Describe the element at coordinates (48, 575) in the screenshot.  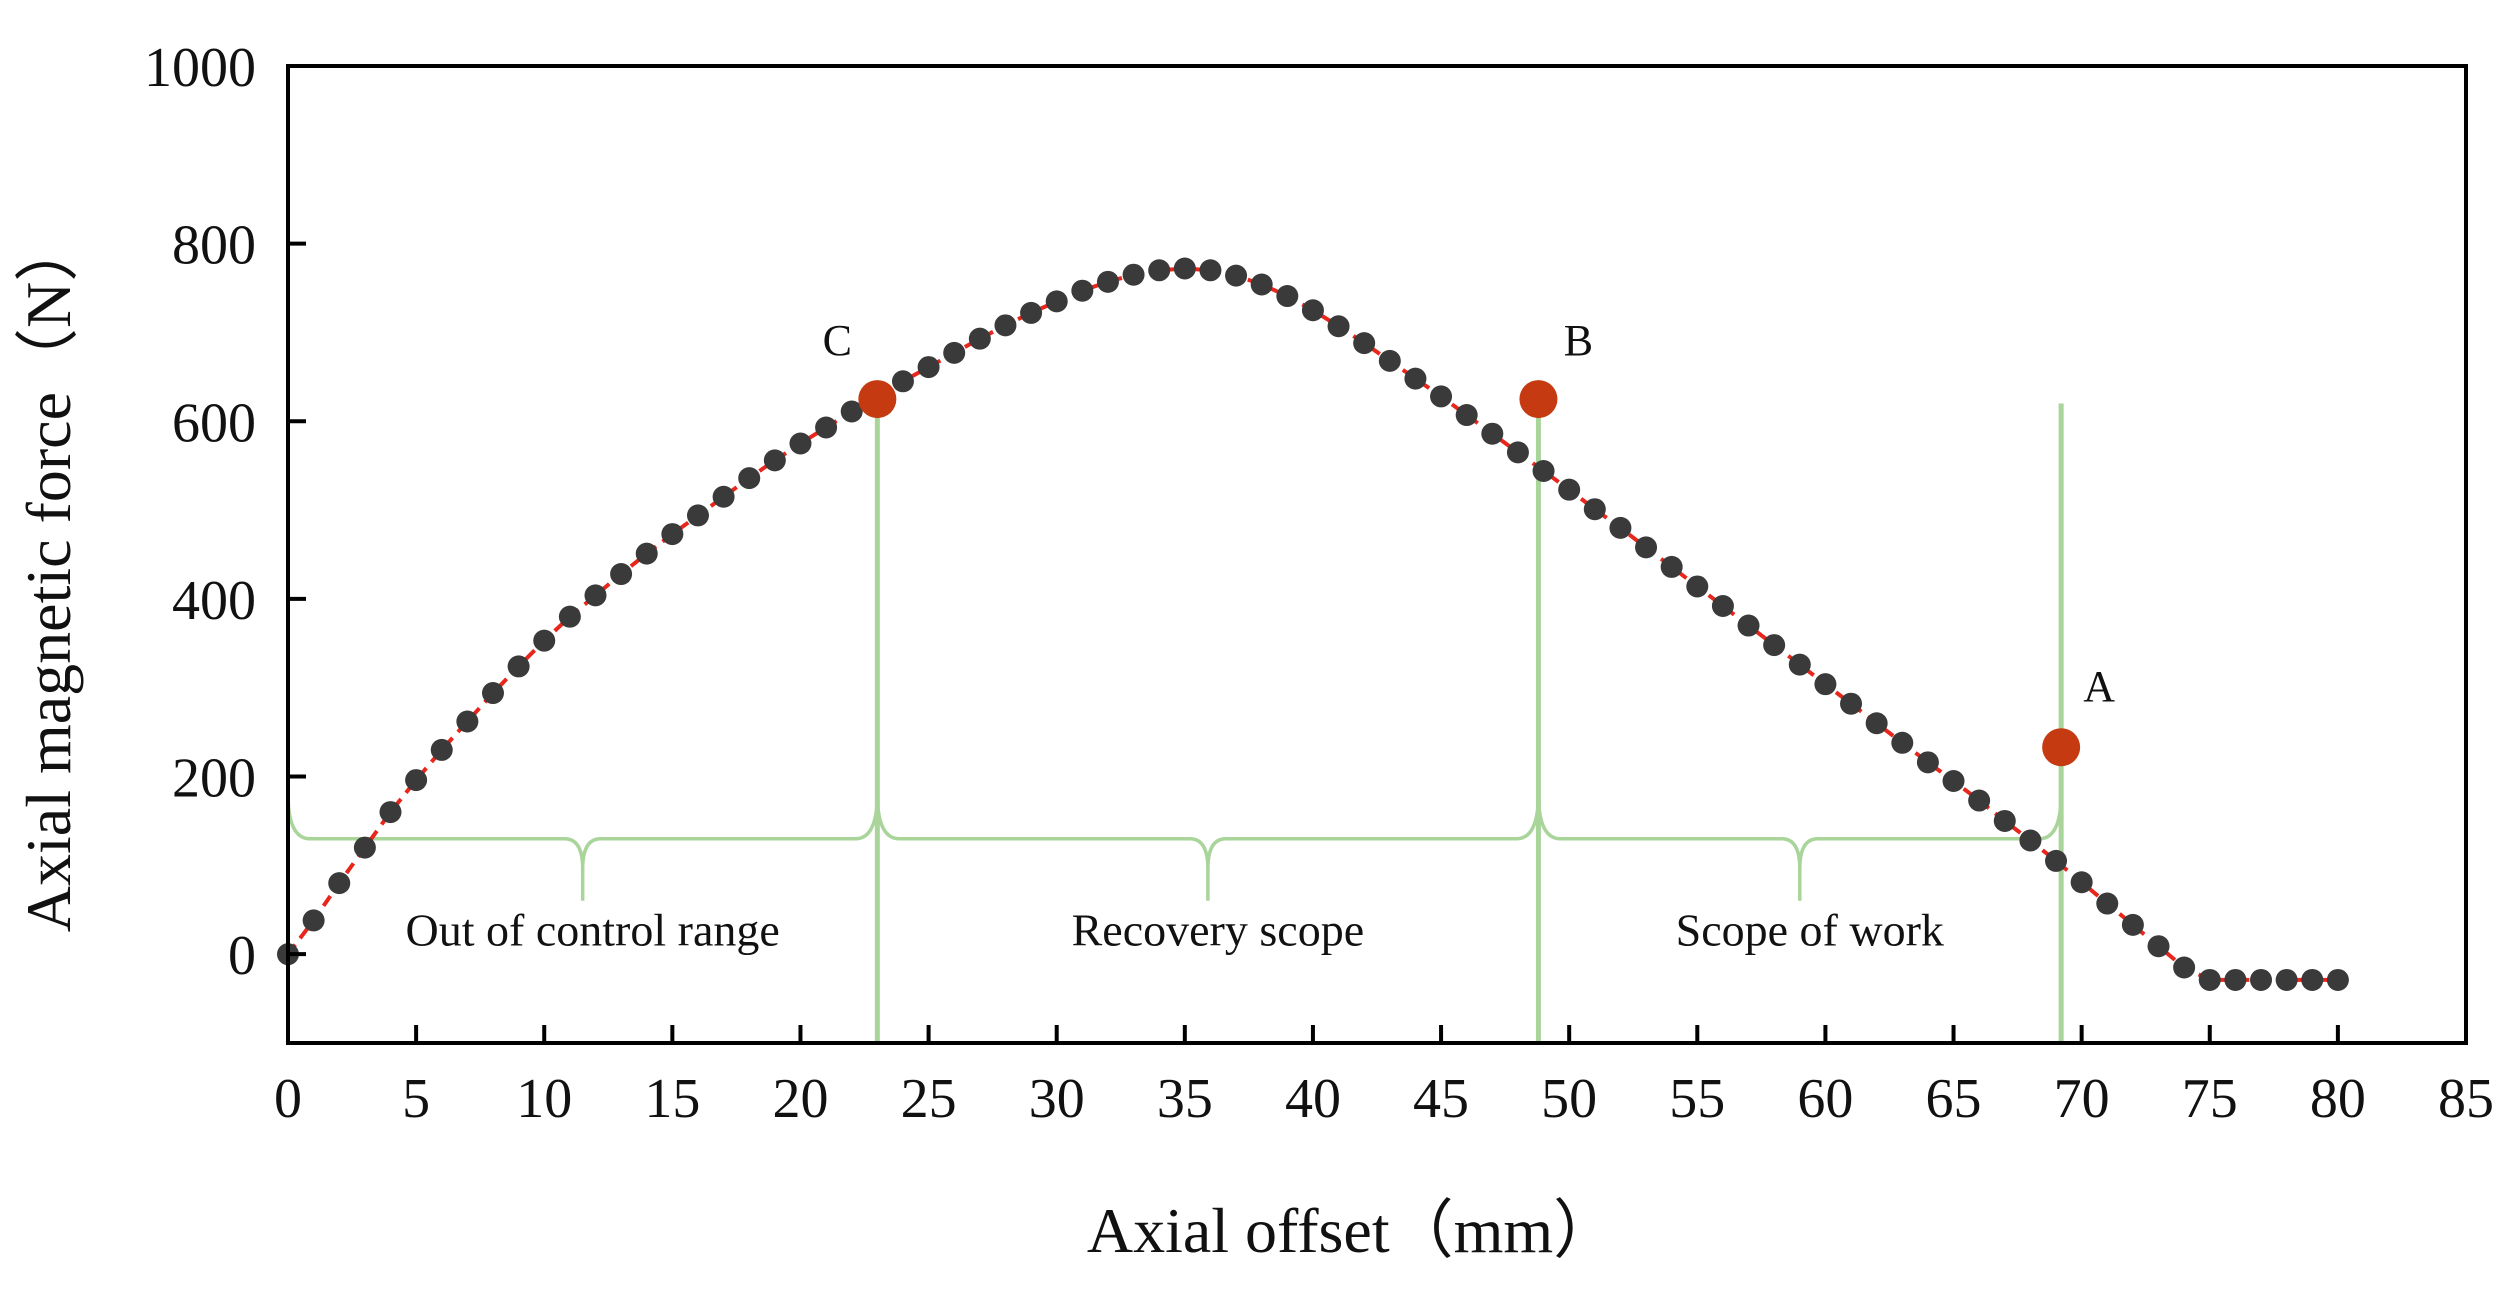
I see `y-axis-title: Axial magnetic force（N）` at that location.